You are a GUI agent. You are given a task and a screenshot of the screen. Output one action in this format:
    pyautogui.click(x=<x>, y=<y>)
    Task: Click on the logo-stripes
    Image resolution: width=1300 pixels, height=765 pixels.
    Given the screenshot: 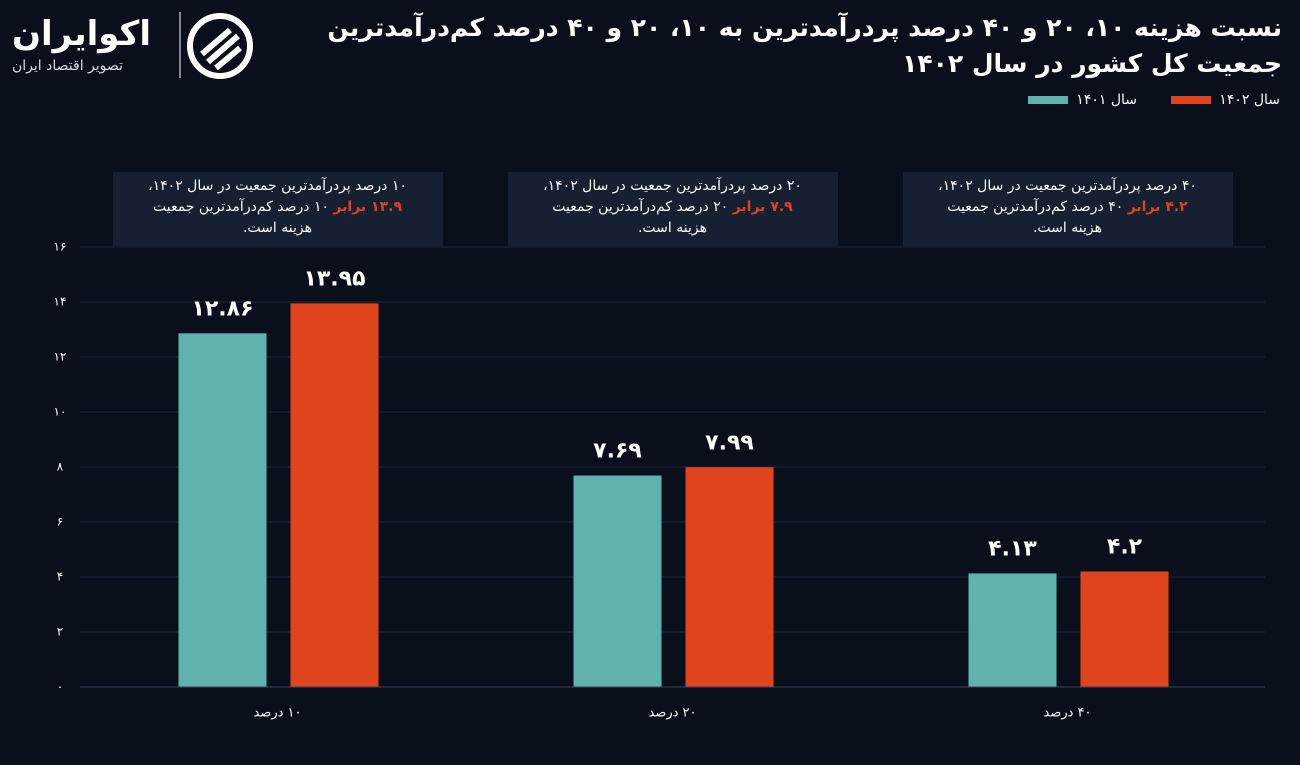 What is the action you would take?
    pyautogui.click(x=221, y=49)
    